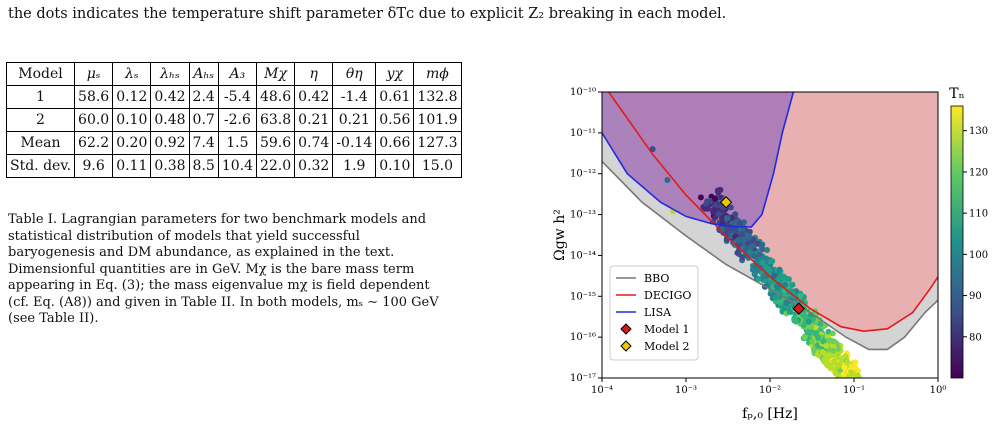  I want to click on table-cell: -0.14, so click(354, 143).